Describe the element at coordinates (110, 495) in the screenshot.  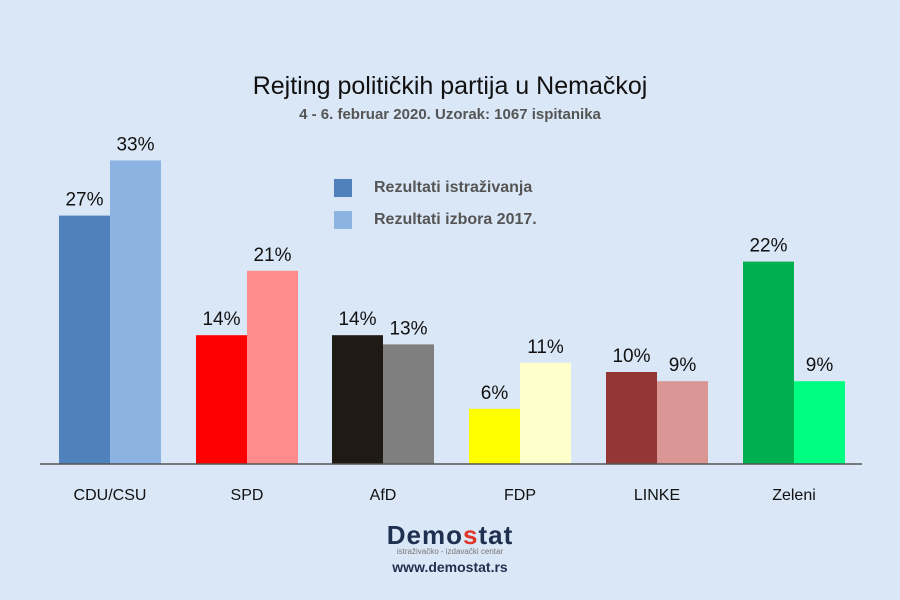
I see `x-tick-label: CDU/CSU` at that location.